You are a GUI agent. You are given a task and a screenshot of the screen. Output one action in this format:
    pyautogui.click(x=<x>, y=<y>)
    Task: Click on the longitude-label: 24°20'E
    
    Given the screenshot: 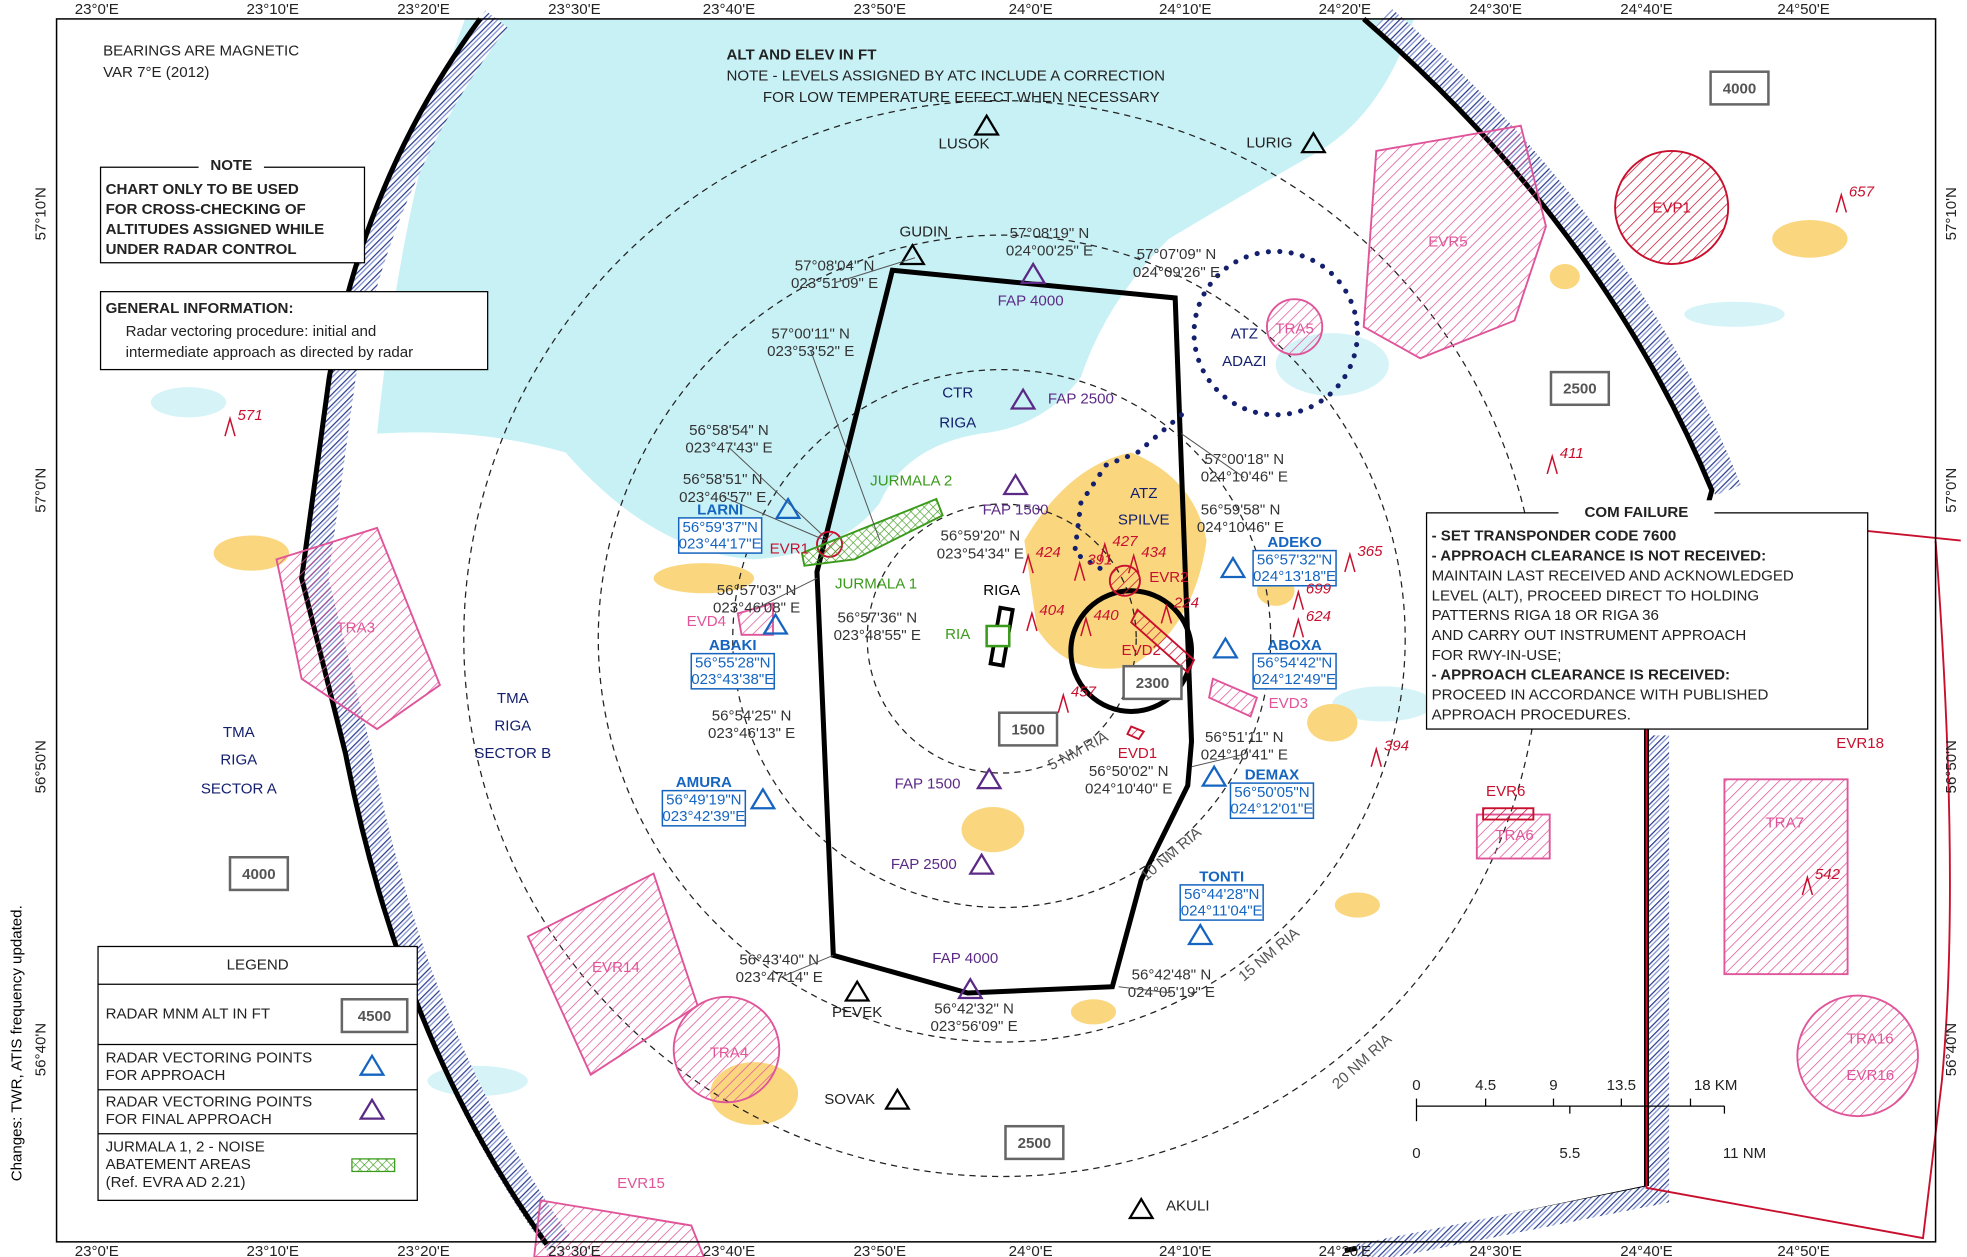 What is the action you would take?
    pyautogui.click(x=1345, y=1250)
    